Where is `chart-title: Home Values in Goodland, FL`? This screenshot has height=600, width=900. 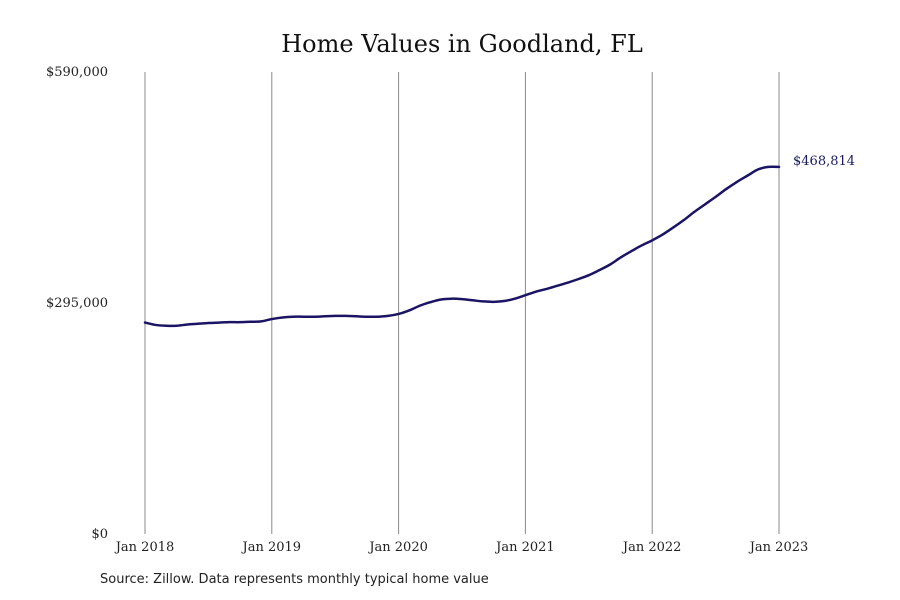
chart-title: Home Values in Goodland, FL is located at coordinates (462, 44).